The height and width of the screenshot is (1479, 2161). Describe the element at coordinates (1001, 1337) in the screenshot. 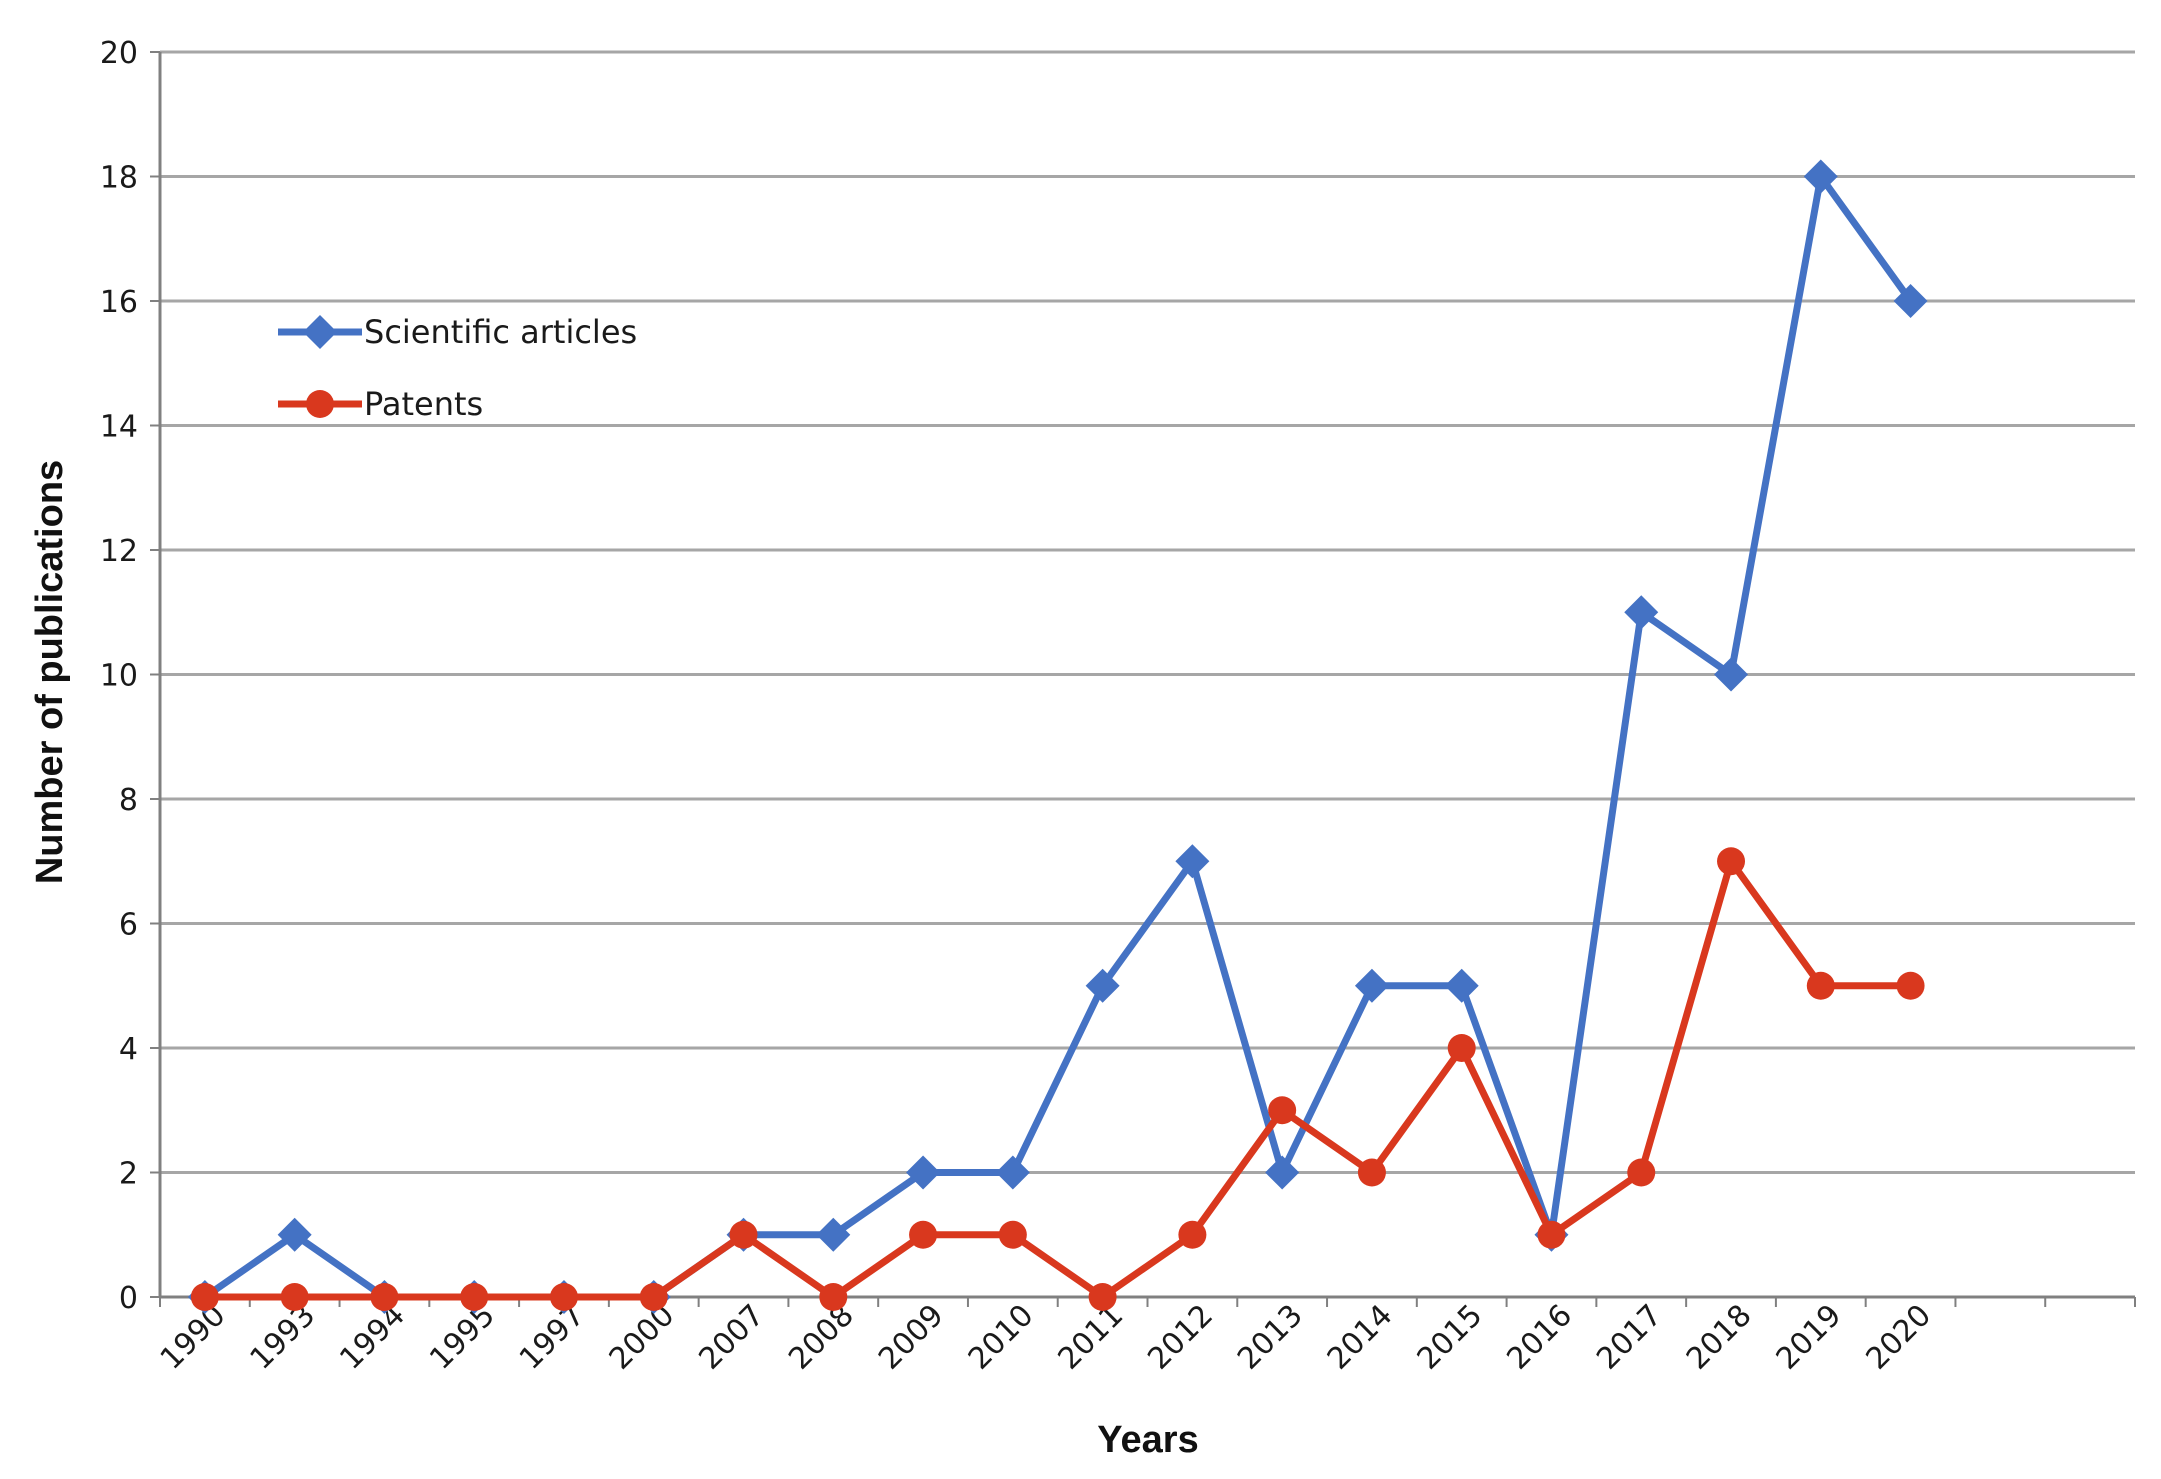

I see `x-tick-label: 2010` at that location.